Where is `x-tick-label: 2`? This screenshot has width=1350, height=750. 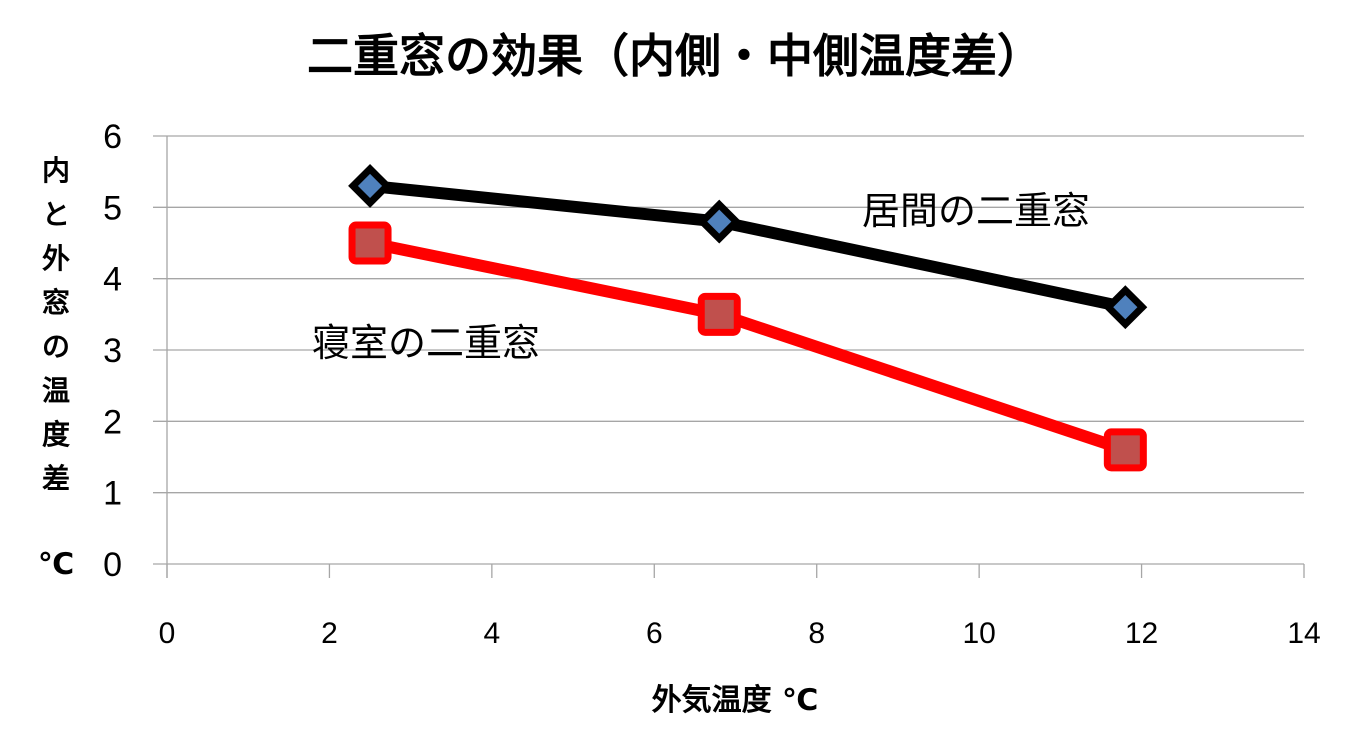
x-tick-label: 2 is located at coordinates (329, 633).